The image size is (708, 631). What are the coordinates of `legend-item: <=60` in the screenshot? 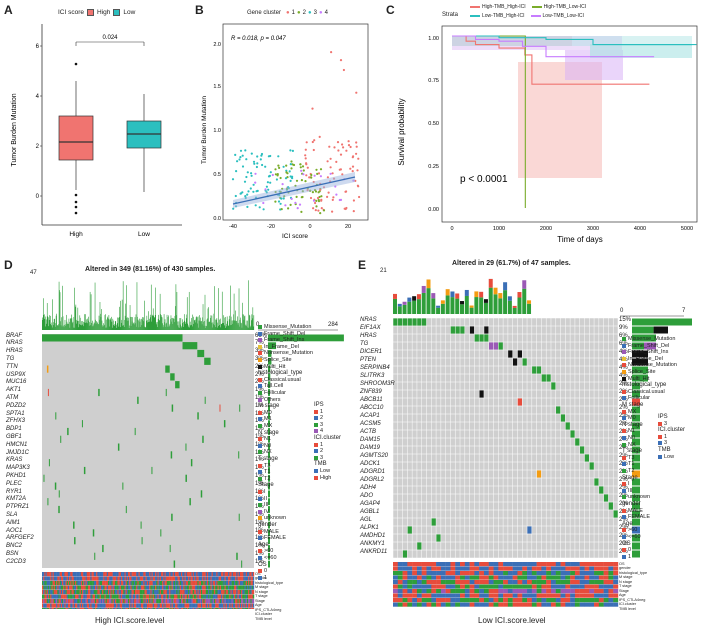 It's located at (631, 537).